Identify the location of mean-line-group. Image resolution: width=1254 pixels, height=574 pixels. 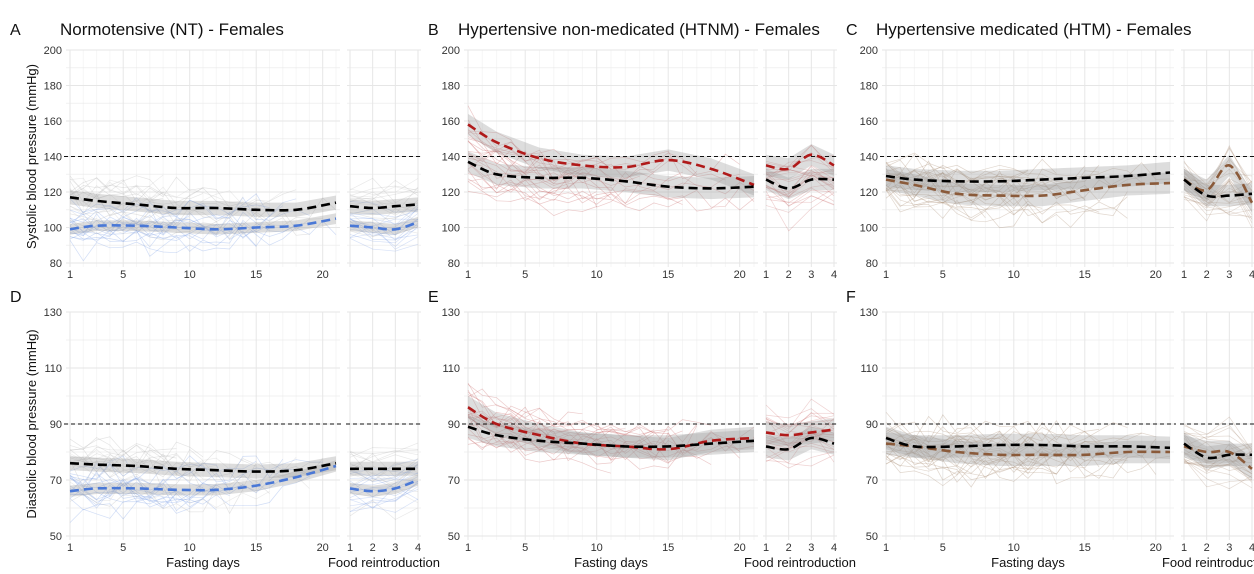
(611, 155).